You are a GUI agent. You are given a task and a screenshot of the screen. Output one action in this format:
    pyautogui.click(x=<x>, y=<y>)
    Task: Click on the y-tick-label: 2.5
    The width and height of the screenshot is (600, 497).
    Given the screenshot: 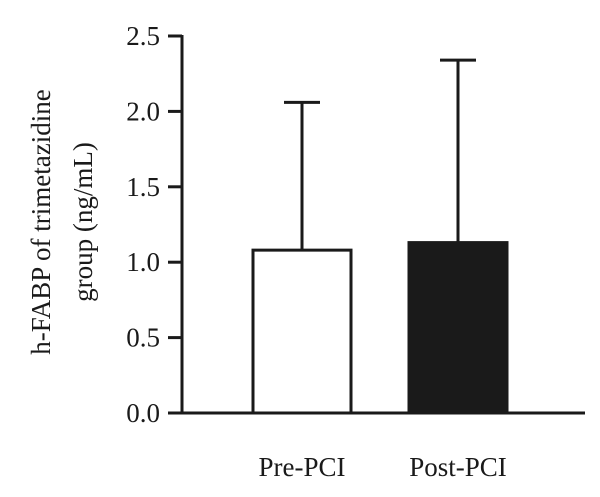 What is the action you would take?
    pyautogui.click(x=143, y=36)
    